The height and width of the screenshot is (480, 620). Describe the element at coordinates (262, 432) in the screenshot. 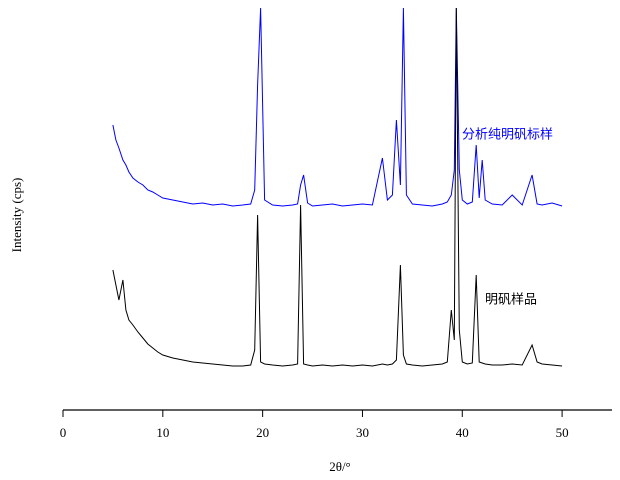

I see `x-tick-label: 20` at that location.